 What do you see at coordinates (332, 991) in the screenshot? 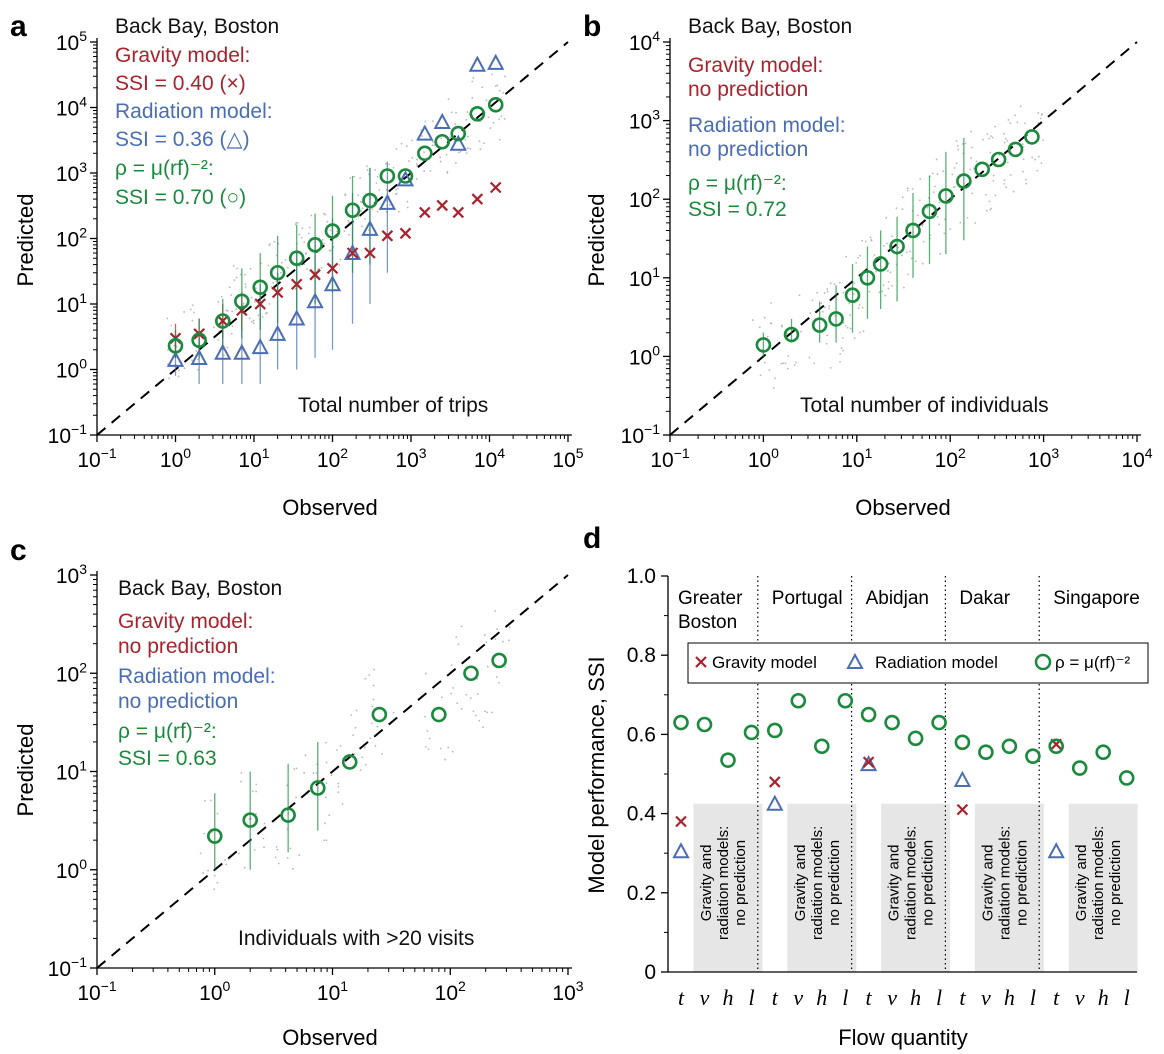
I see `x-tick-label: 101` at bounding box center [332, 991].